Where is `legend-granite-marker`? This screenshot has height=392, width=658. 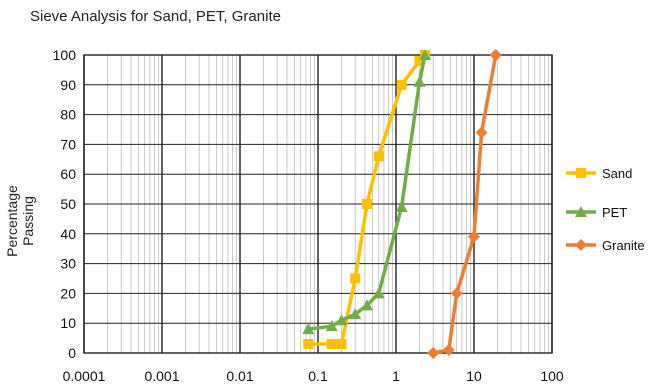 legend-granite-marker is located at coordinates (581, 245).